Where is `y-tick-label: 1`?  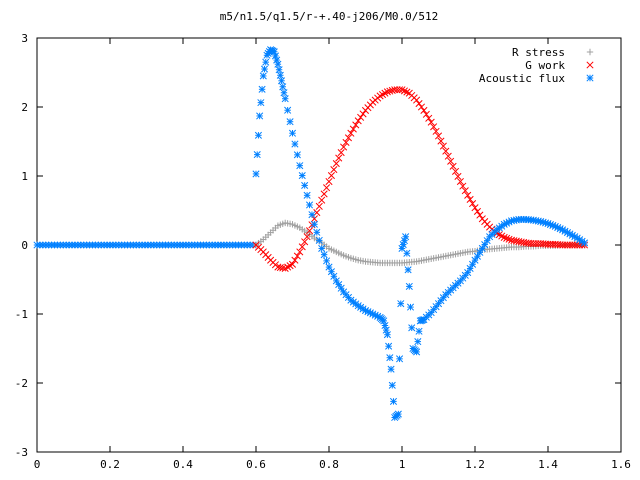
y-tick-label: 1 is located at coordinates (24, 176).